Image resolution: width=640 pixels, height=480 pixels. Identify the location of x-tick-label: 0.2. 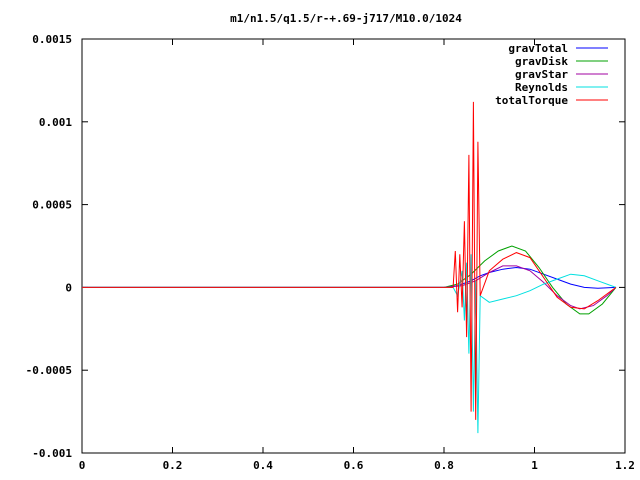
(173, 465).